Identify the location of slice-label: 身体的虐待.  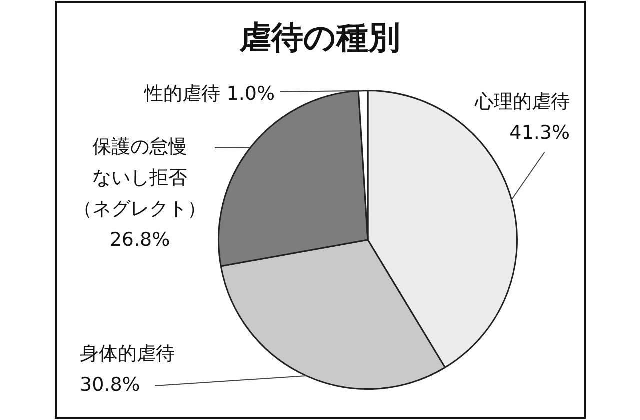
(127, 353).